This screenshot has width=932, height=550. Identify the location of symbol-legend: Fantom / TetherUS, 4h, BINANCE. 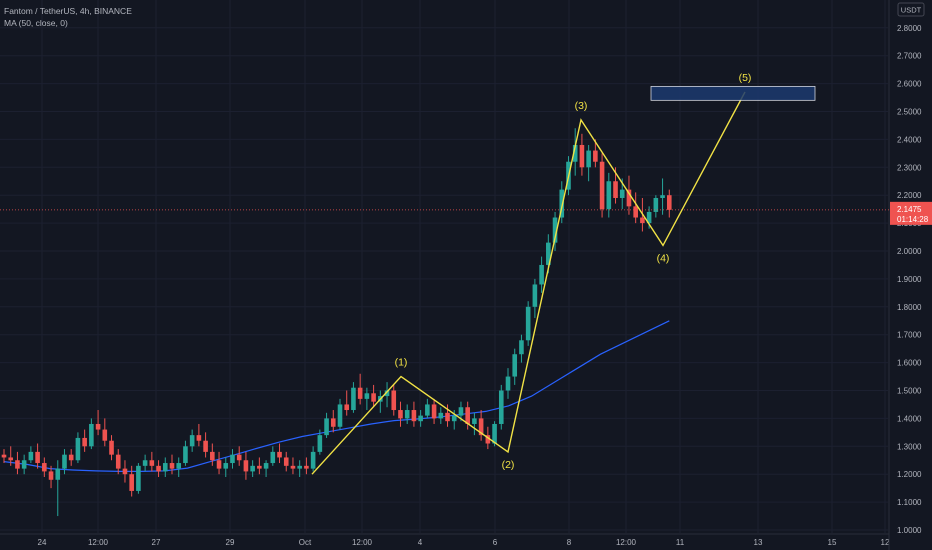
(68, 11).